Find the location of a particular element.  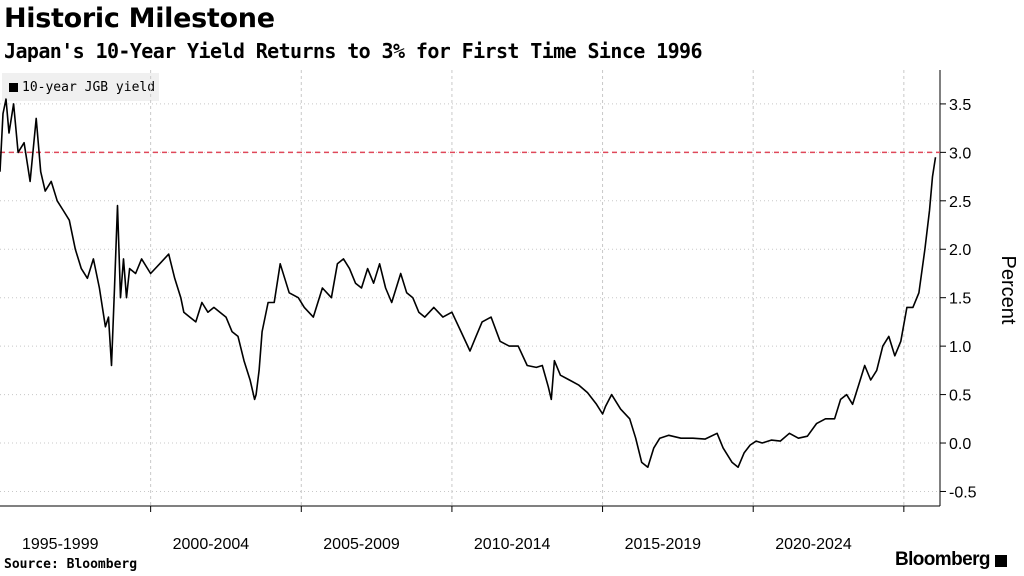

y-tick-label: -0.5 is located at coordinates (963, 492).